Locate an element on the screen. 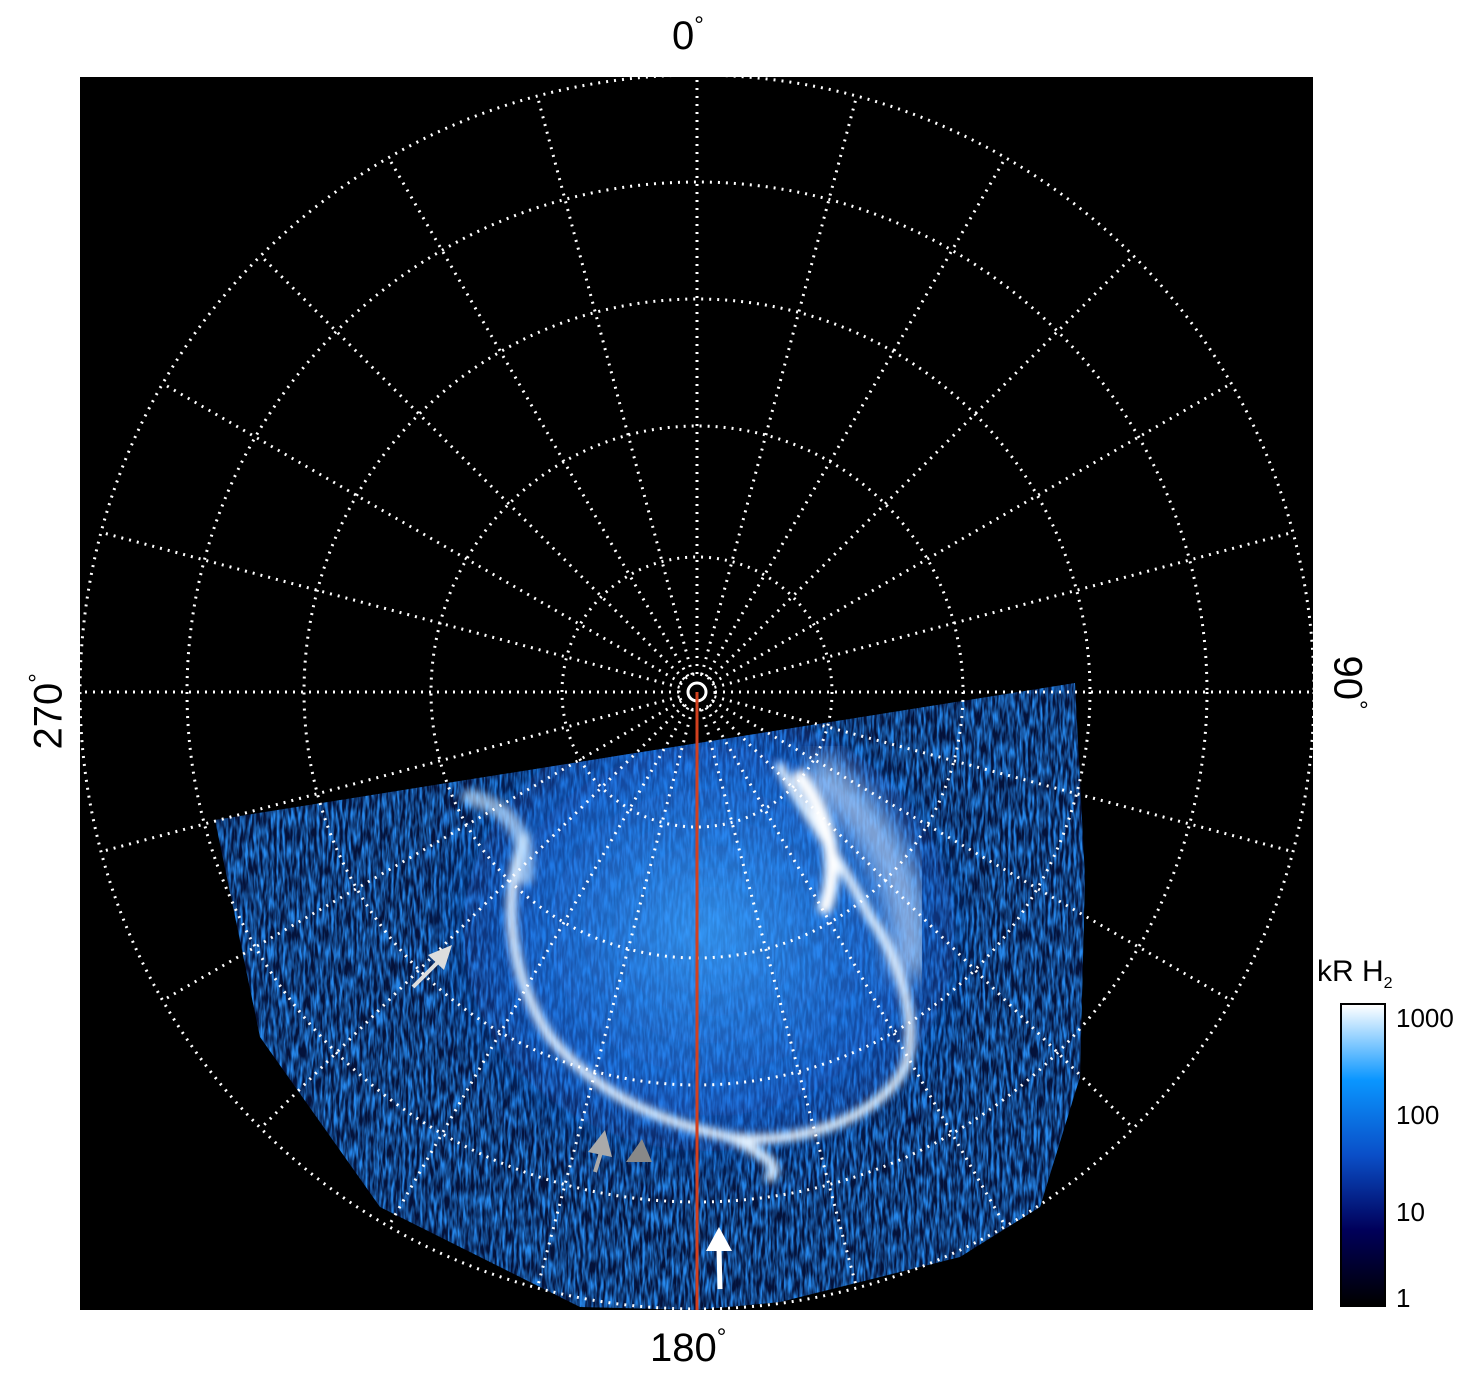  label-0deg: 0° is located at coordinates (688, 35).